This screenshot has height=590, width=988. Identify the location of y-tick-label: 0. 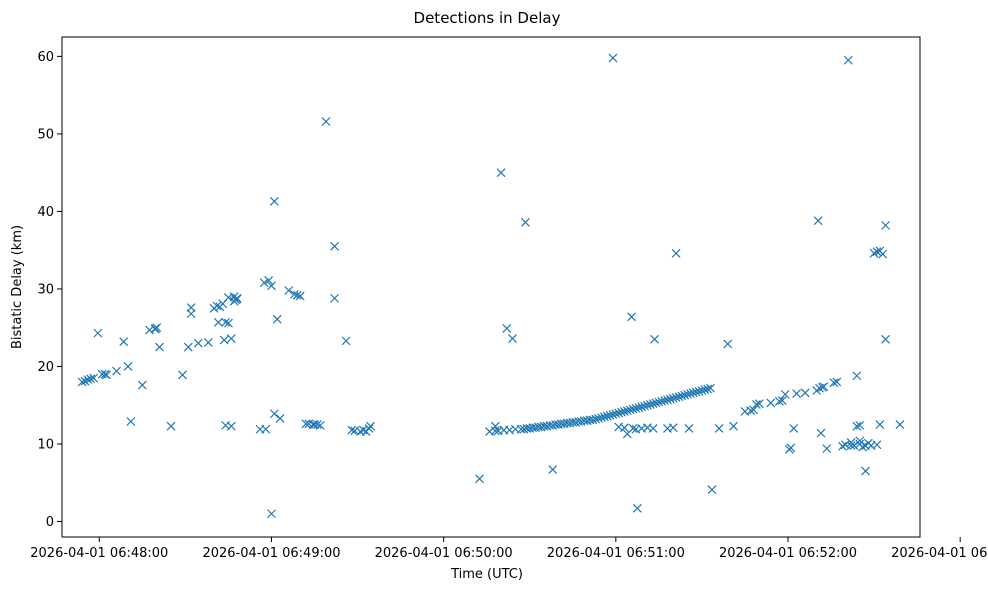
(50, 522).